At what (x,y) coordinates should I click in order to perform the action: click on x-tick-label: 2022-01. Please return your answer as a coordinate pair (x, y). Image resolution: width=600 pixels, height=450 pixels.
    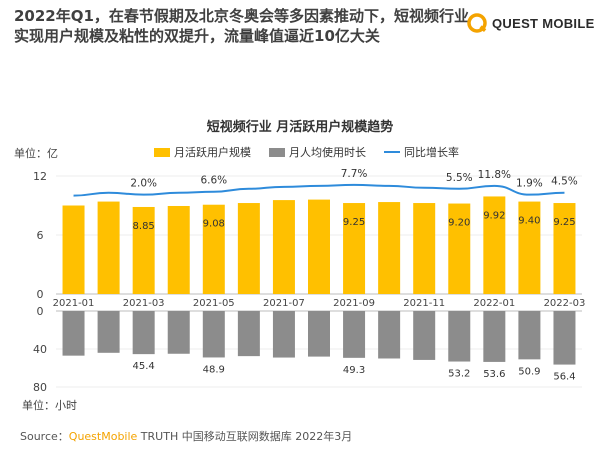
    Looking at the image, I should click on (494, 303).